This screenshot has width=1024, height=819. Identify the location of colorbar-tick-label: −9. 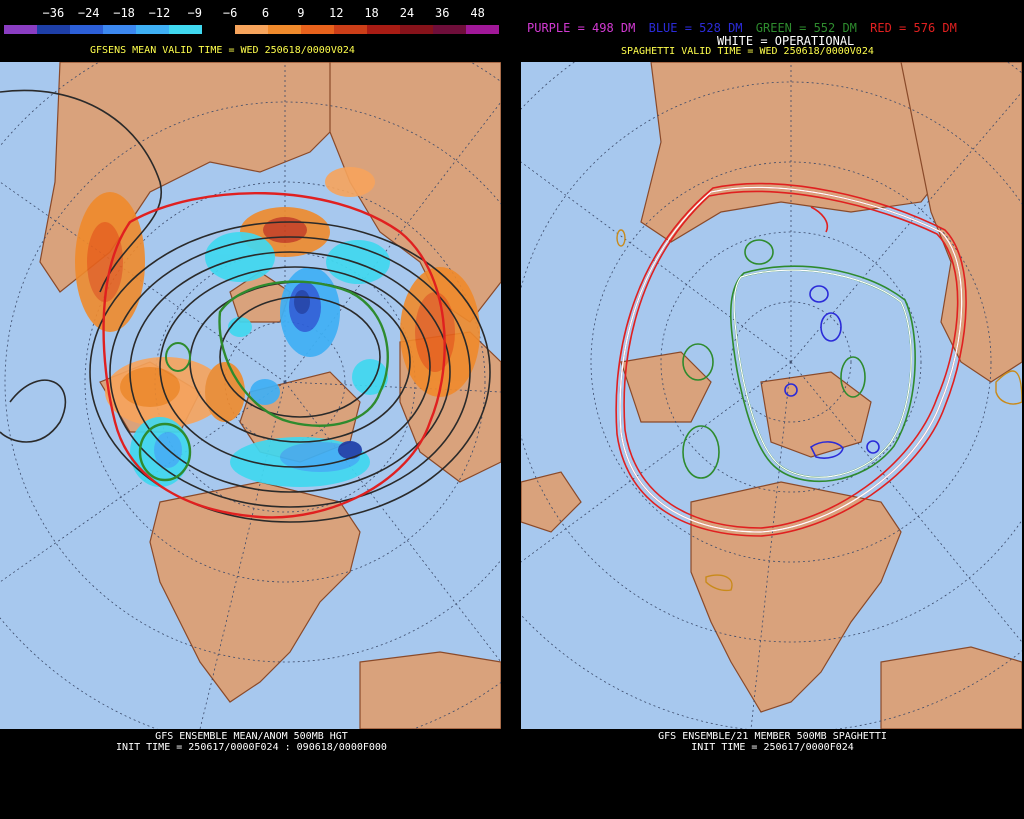
(195, 13).